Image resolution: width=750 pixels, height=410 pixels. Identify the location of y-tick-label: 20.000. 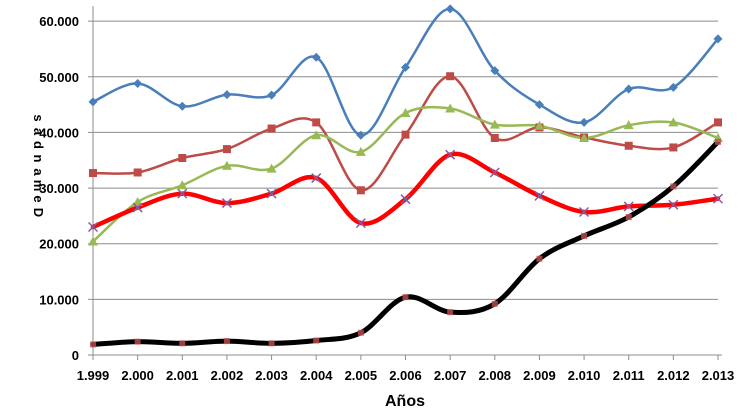
(59, 244).